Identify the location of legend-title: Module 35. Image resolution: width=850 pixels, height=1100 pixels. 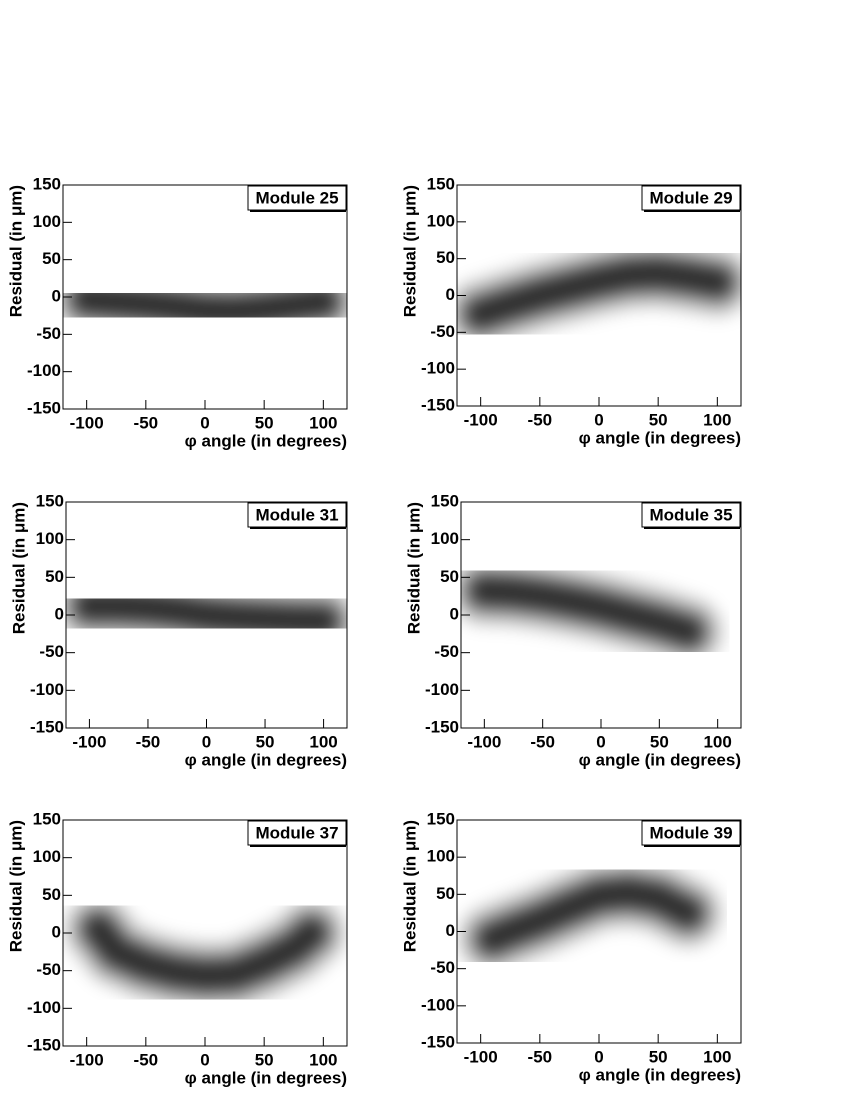
(690, 514).